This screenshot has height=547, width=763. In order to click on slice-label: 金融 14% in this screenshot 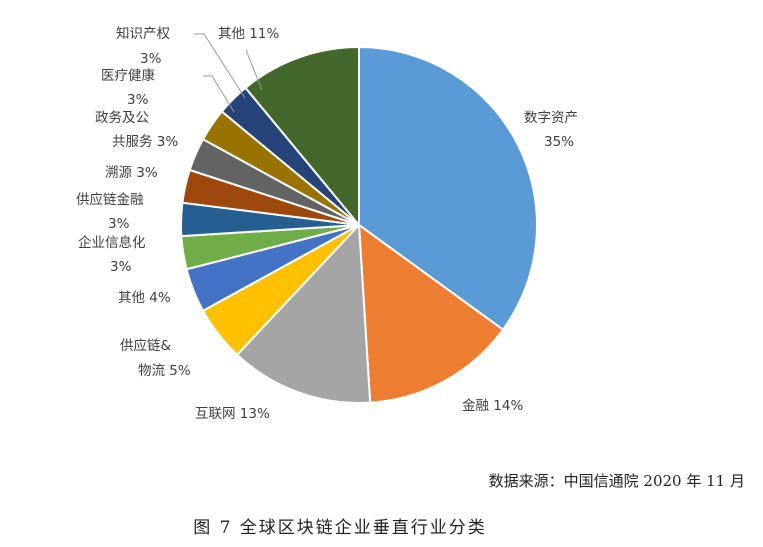, I will do `click(492, 406)`.